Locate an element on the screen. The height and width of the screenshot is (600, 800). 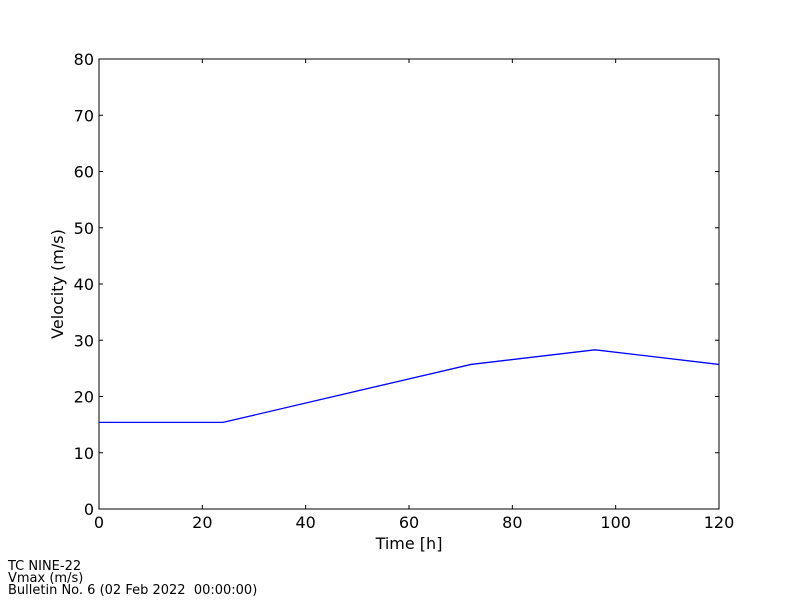
data-line is located at coordinates (409, 386).